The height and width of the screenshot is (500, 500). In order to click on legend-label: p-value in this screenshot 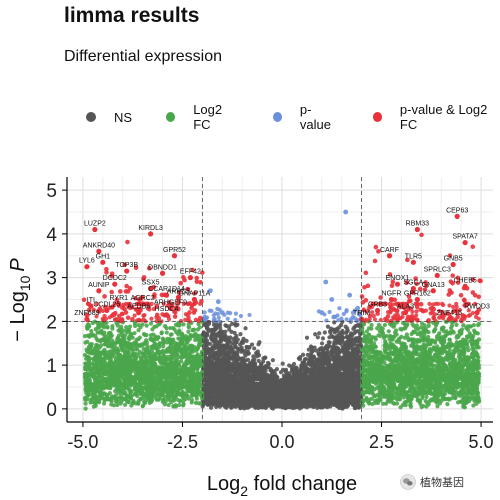, I will do `click(315, 117)`.